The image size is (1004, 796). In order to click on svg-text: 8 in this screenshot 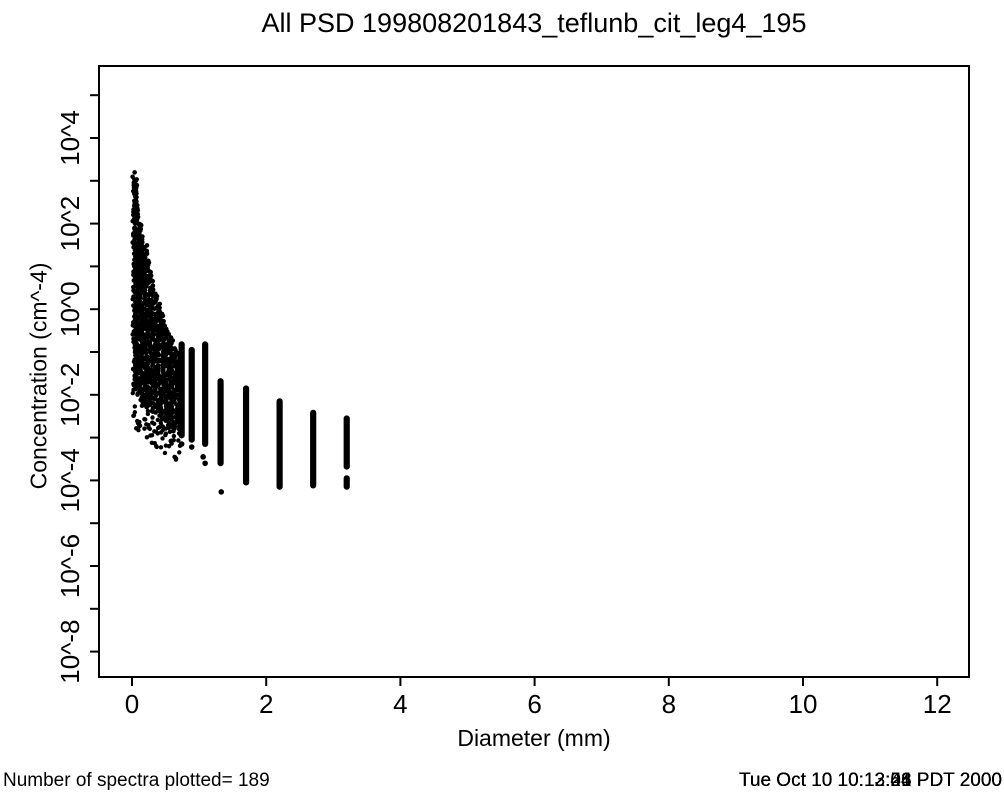, I will do `click(669, 704)`.